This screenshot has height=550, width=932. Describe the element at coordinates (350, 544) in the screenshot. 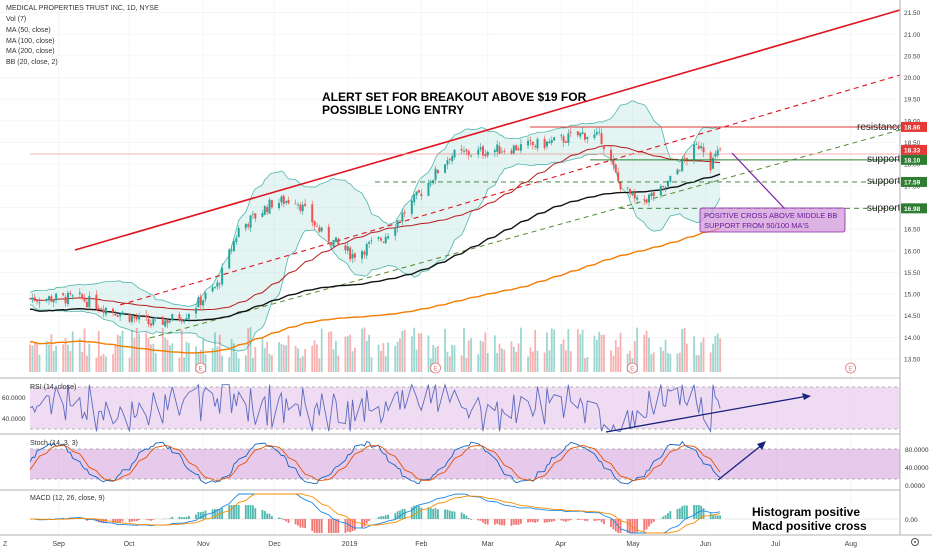

I see `time-tick-label: 2019` at that location.